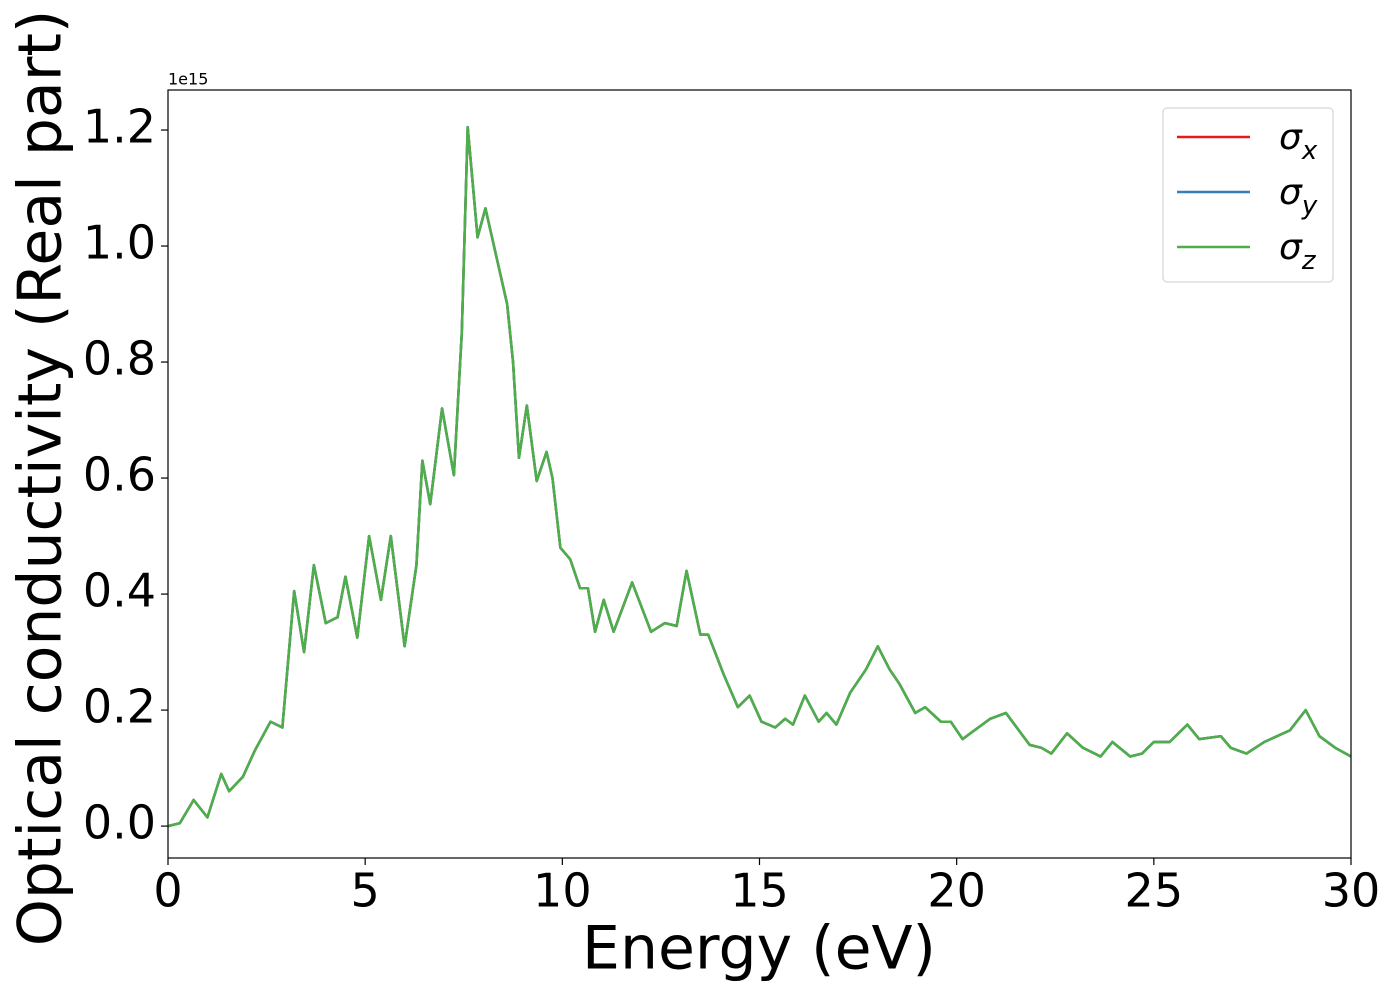  What do you see at coordinates (167, 891) in the screenshot?
I see `x-tick-label: 0` at bounding box center [167, 891].